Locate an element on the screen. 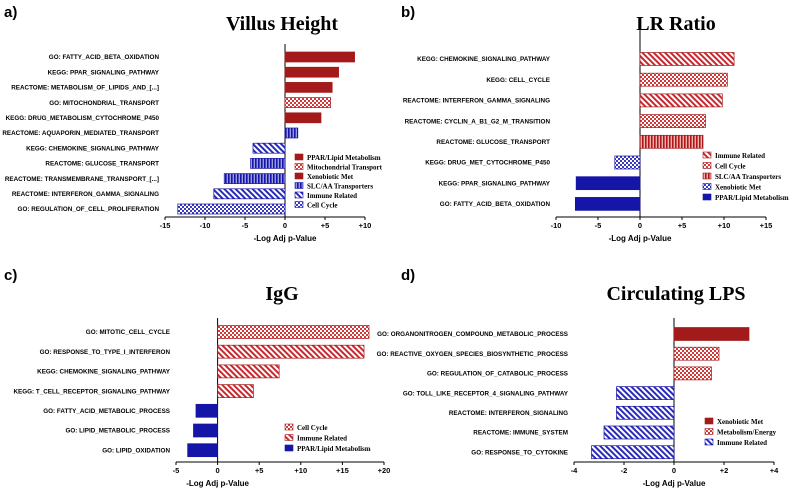  category-label: GO: LIPID_OXIDATION is located at coordinates (136, 450).